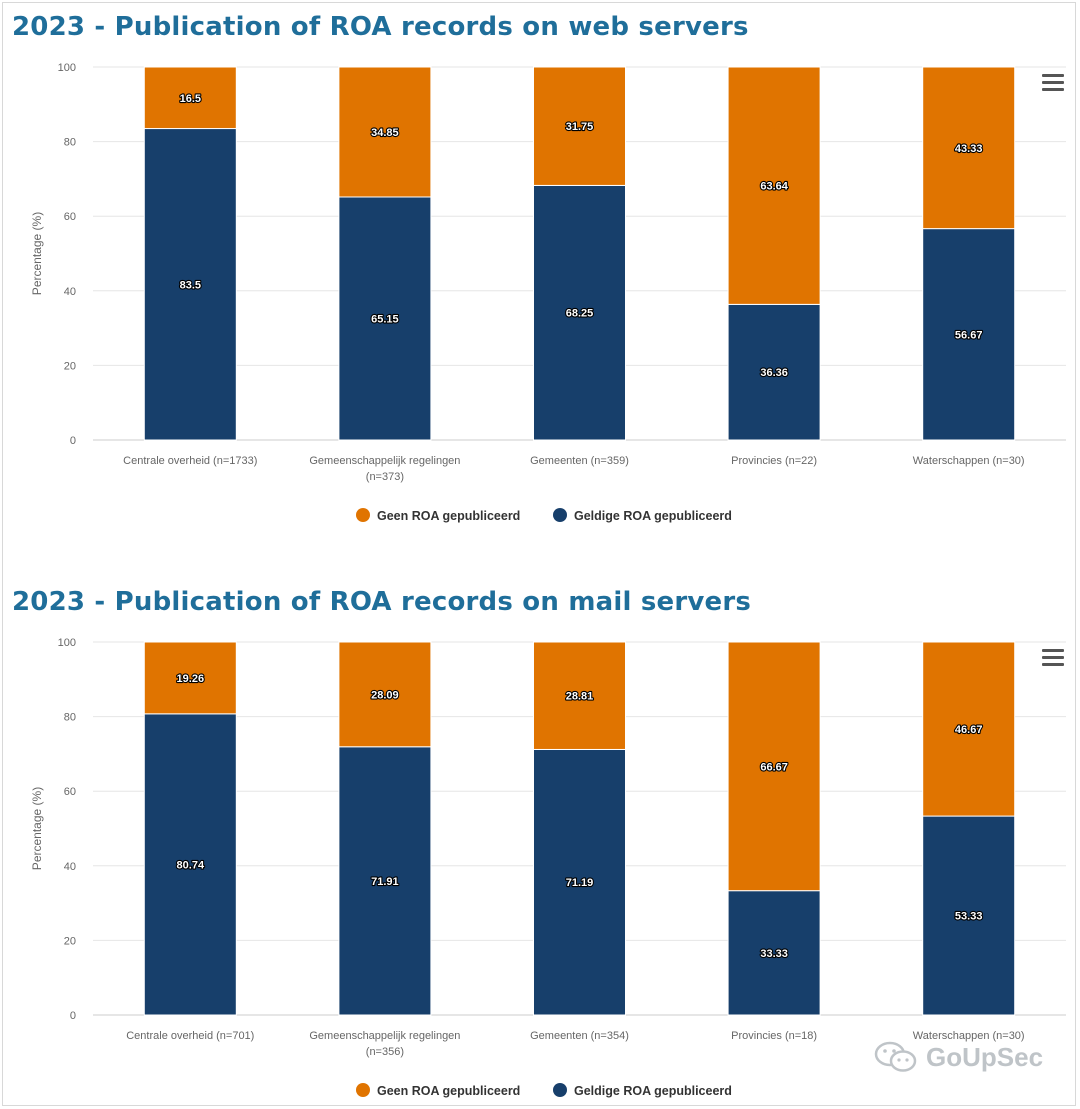 Image resolution: width=1080 pixels, height=1109 pixels. I want to click on data-label: 56.67, so click(969, 335).